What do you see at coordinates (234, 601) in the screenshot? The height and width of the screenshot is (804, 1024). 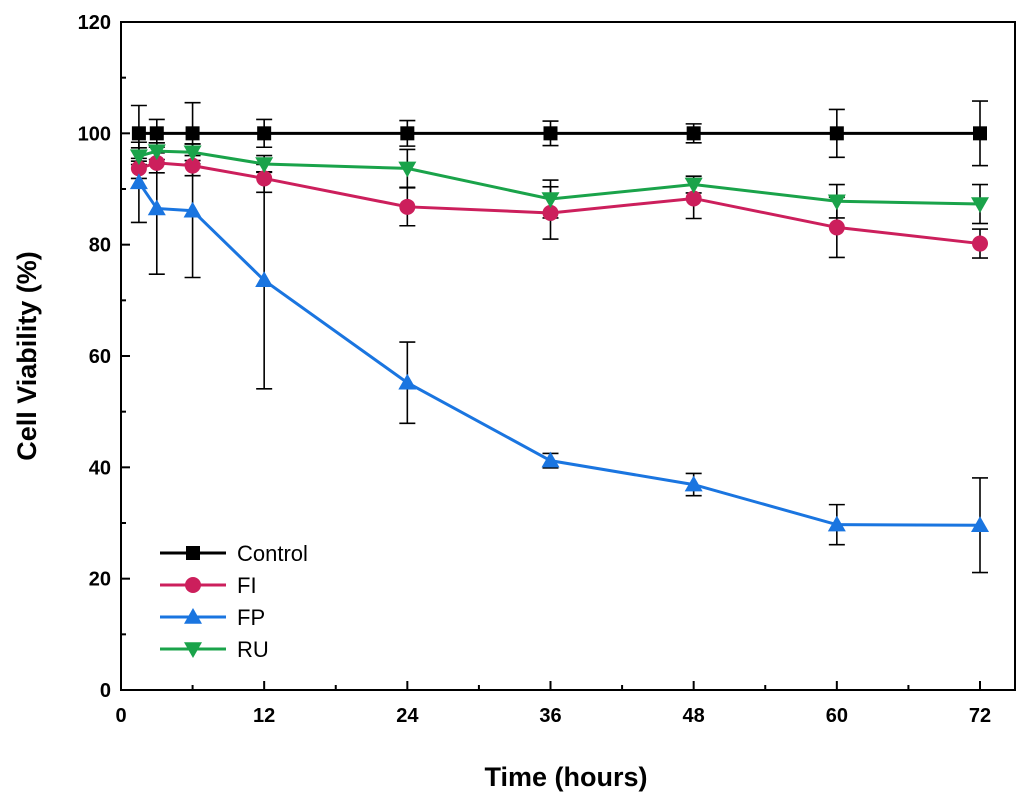 I see `legend: Control FI FP RU` at bounding box center [234, 601].